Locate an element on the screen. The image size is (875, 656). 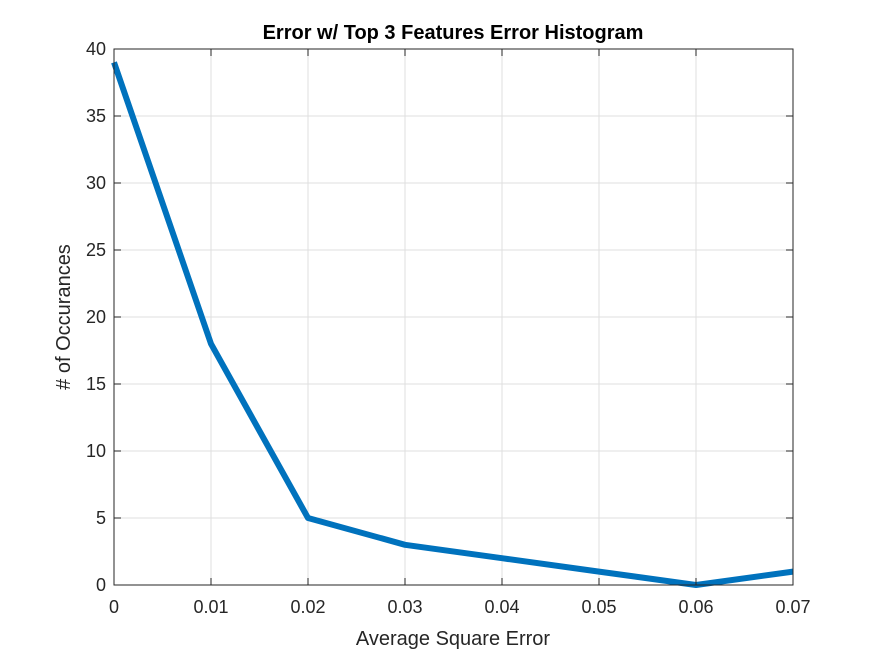
y-tick-label: 5 is located at coordinates (101, 518).